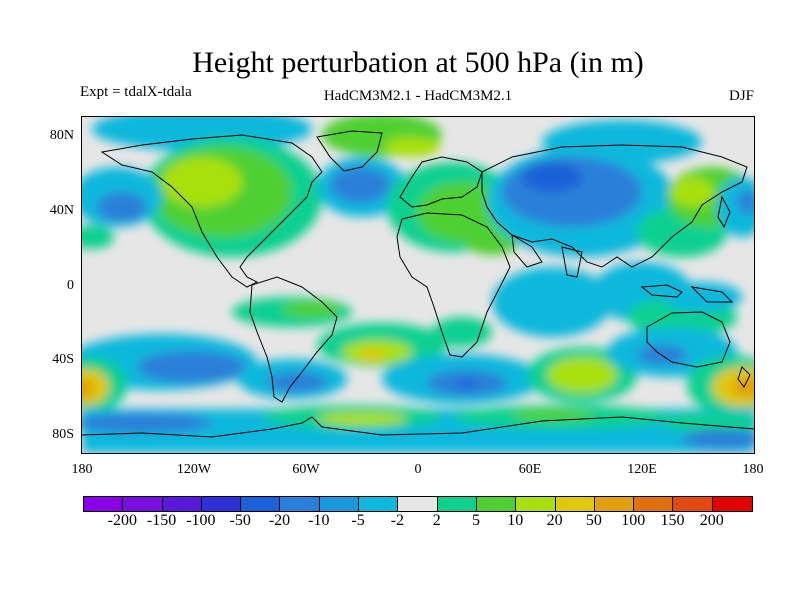 This screenshot has width=800, height=600. What do you see at coordinates (70, 285) in the screenshot?
I see `y-tick-label-0: 0` at bounding box center [70, 285].